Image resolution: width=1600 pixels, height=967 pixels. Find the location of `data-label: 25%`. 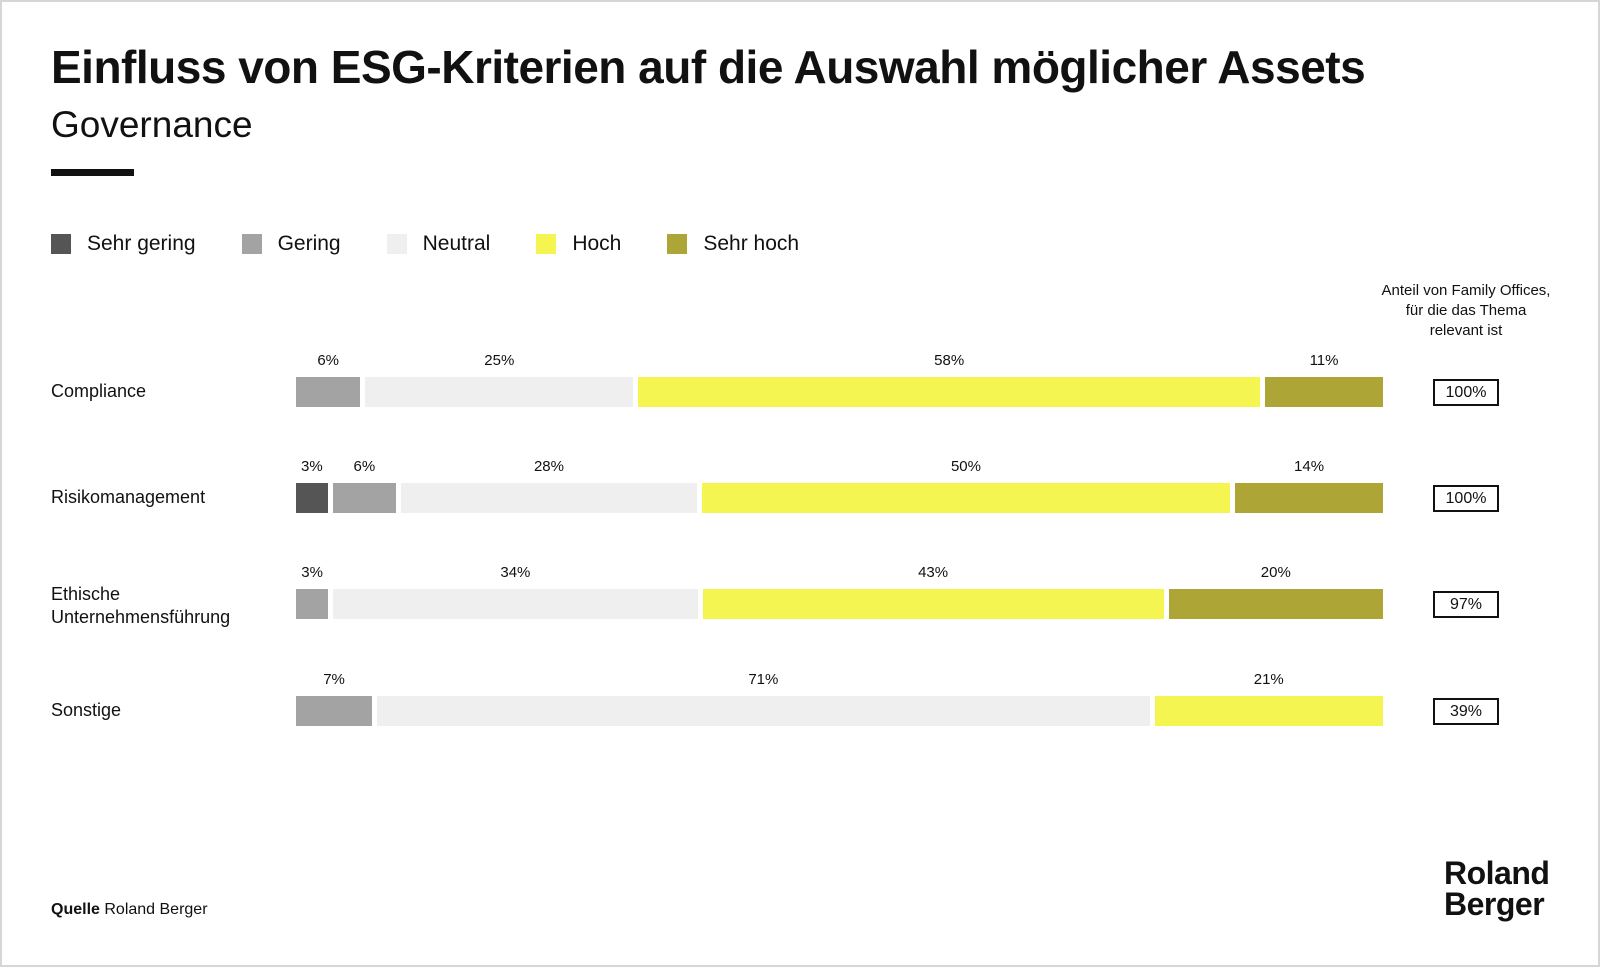

data-label: 25% is located at coordinates (499, 360).